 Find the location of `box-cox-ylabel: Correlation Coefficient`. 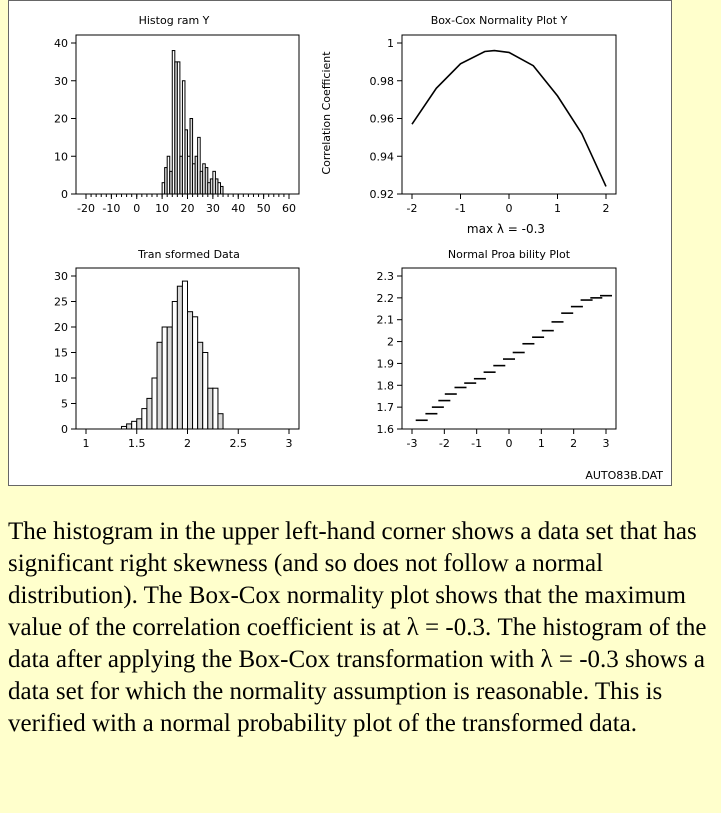

box-cox-ylabel: Correlation Coefficient is located at coordinates (326, 113).